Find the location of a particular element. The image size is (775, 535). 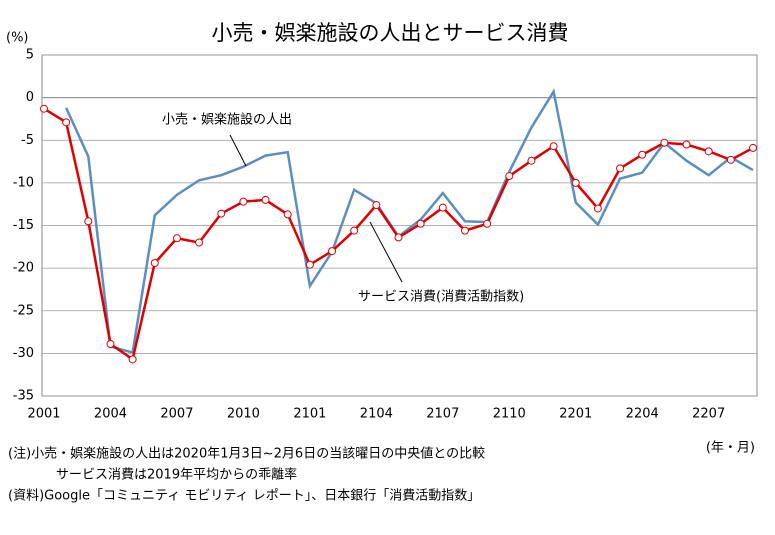

y-tick-label: -35 is located at coordinates (23, 396).